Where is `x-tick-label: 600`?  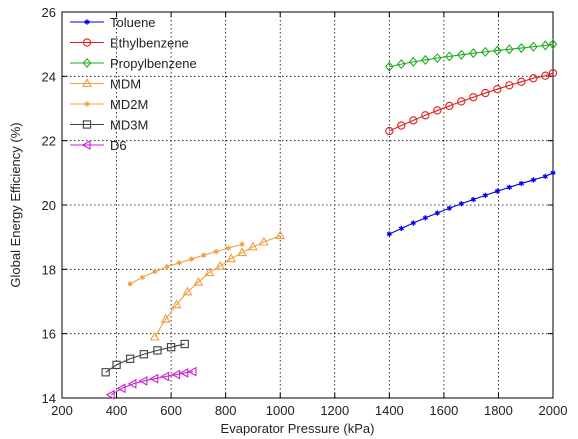 x-tick-label: 600 is located at coordinates (171, 410).